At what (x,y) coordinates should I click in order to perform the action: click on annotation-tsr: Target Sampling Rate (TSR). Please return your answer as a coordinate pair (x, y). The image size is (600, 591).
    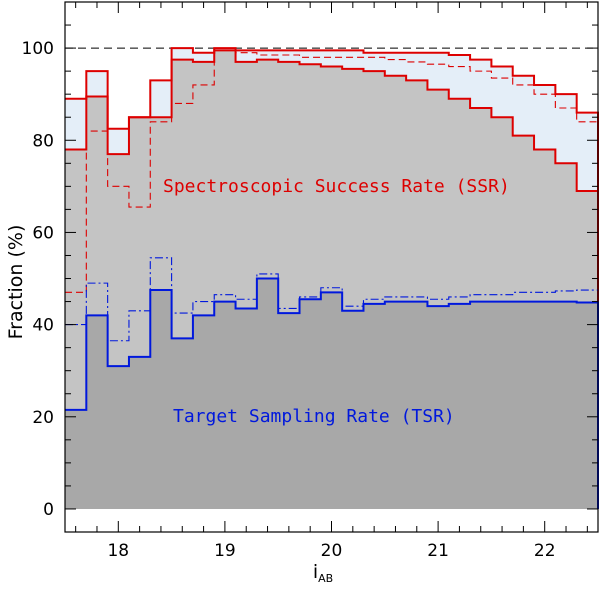
    Looking at the image, I should click on (314, 416).